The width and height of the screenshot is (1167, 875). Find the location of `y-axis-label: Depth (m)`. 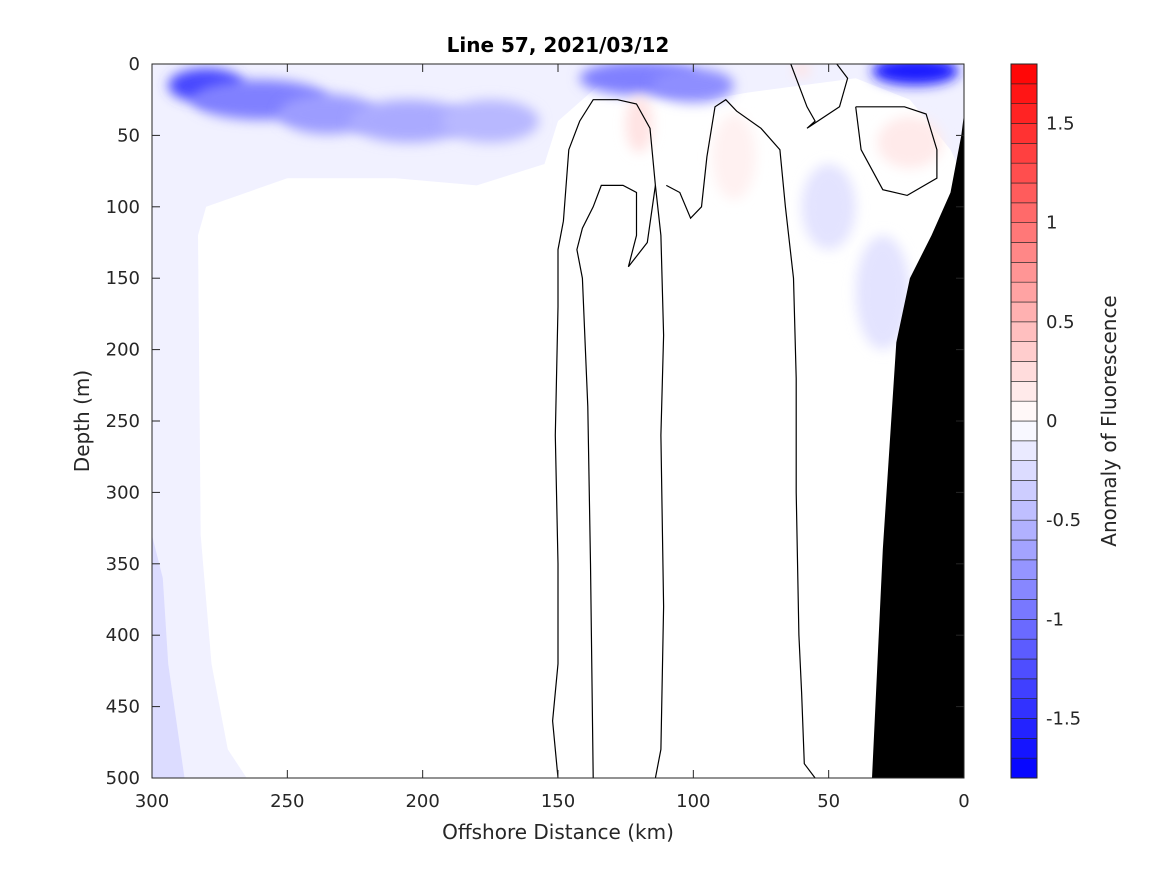

y-axis-label: Depth (m) is located at coordinates (82, 421).